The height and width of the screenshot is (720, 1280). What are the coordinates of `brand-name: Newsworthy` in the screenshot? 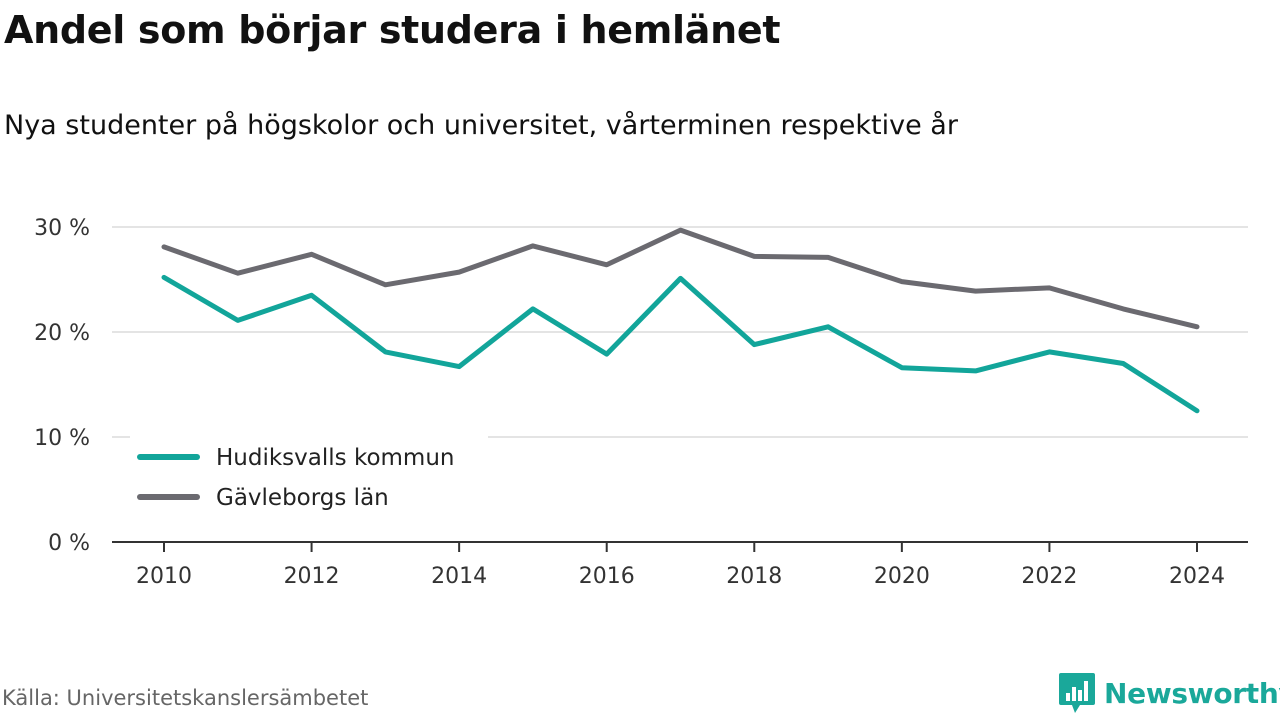 It's located at (1192, 693).